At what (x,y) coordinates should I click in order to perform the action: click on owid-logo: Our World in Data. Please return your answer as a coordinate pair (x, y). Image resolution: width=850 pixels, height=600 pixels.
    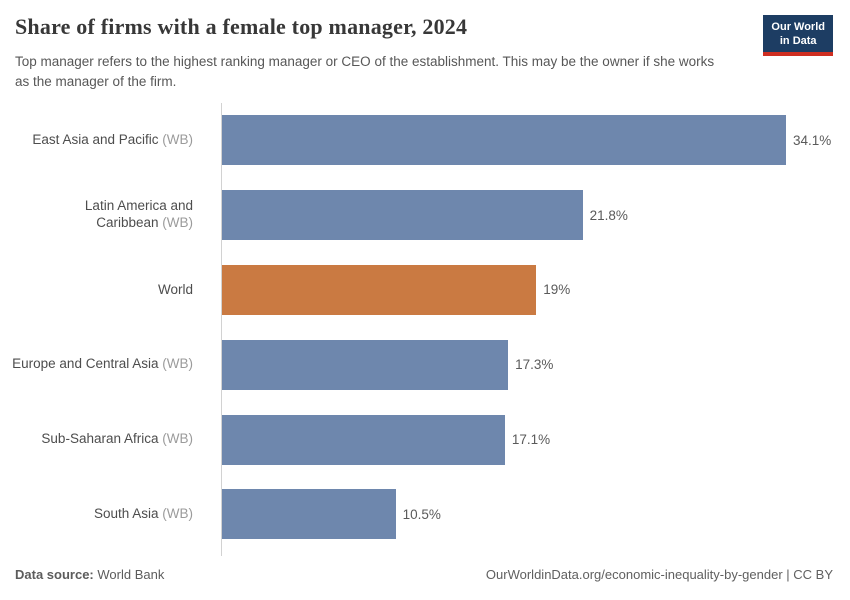
    Looking at the image, I should click on (798, 35).